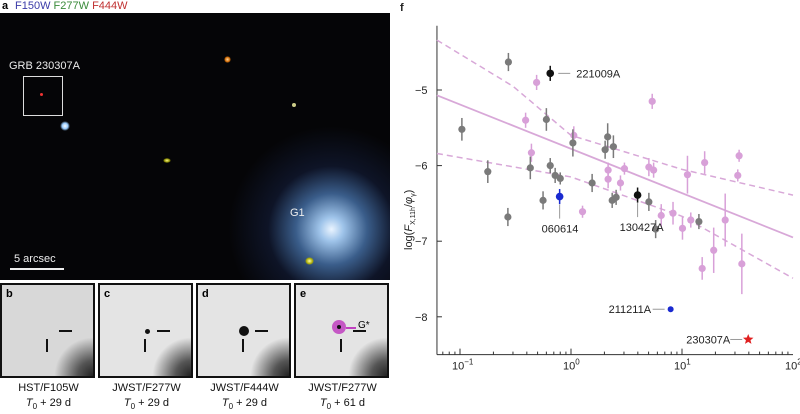 The width and height of the screenshot is (800, 414). What do you see at coordinates (342, 397) in the screenshot?
I see `subpanel-caption: JWST/F277W T0 + 61 d` at bounding box center [342, 397].